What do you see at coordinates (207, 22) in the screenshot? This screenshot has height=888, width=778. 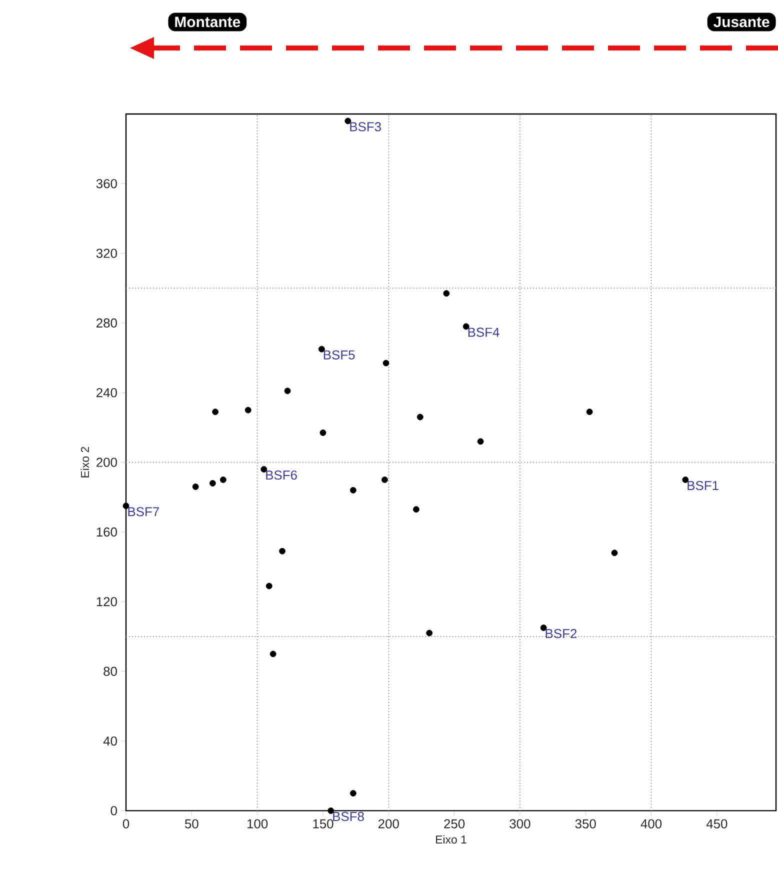 I see `text: Montante` at bounding box center [207, 22].